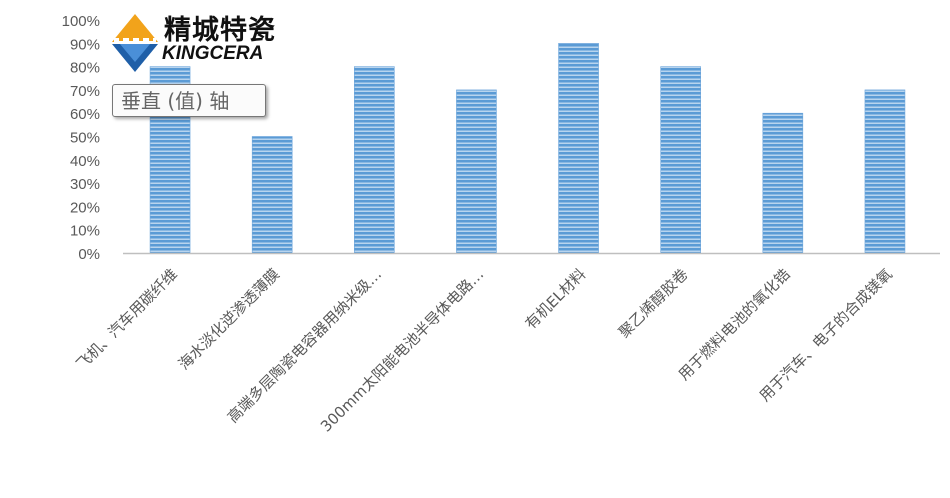 This screenshot has height=498, width=950. Describe the element at coordinates (85, 68) in the screenshot. I see `y-tick-label: 80%` at that location.